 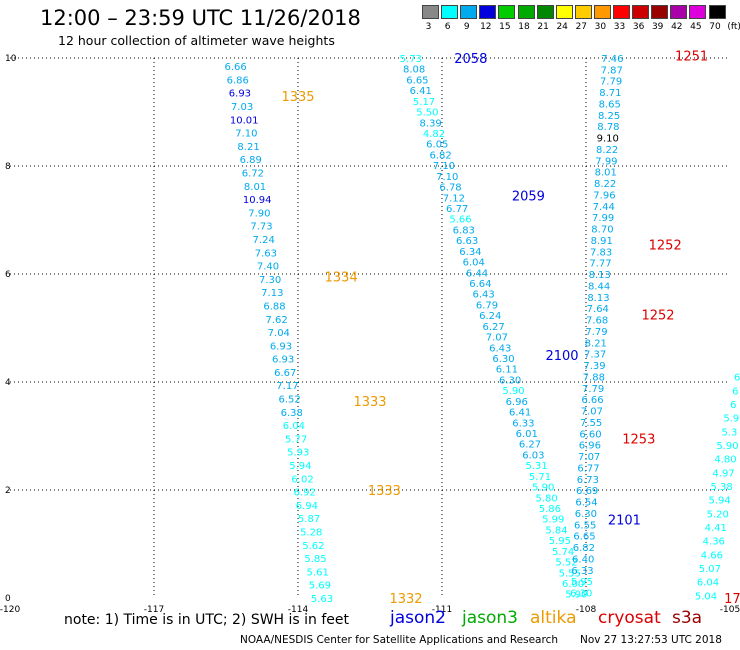 I want to click on wave-height-value: 5.85, so click(x=315, y=559).